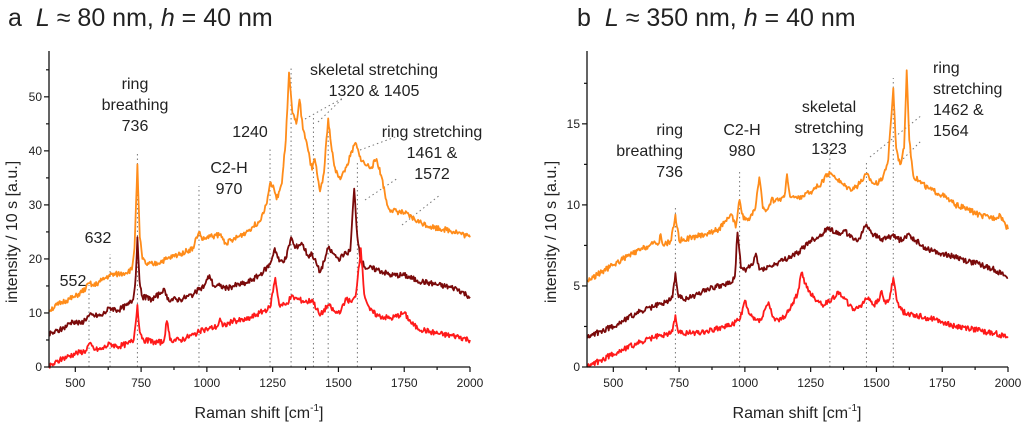 The height and width of the screenshot is (426, 1024). Describe the element at coordinates (432, 174) in the screenshot. I see `annotation-line: 1572` at that location.